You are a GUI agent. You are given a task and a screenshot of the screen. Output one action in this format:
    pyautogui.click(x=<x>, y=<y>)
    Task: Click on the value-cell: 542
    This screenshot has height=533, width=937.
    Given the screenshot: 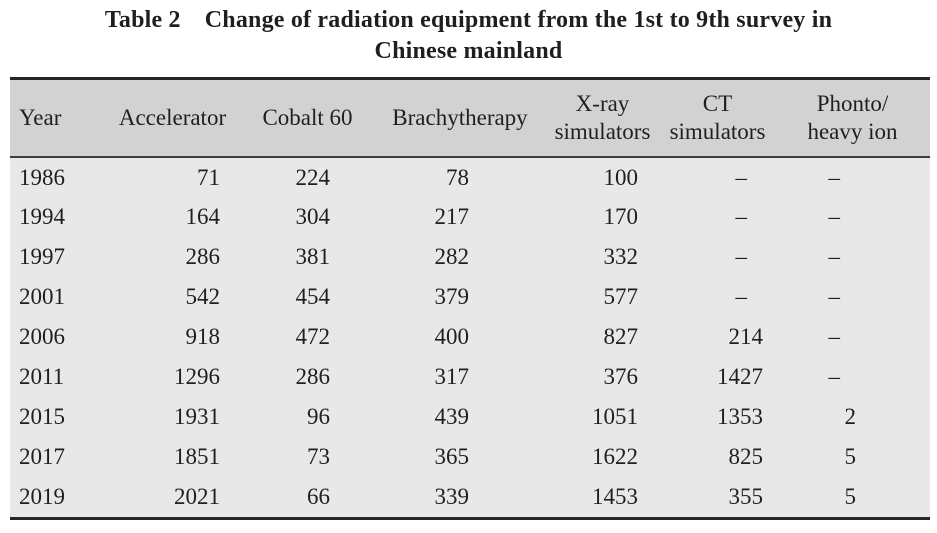 What is the action you would take?
    pyautogui.click(x=172, y=297)
    